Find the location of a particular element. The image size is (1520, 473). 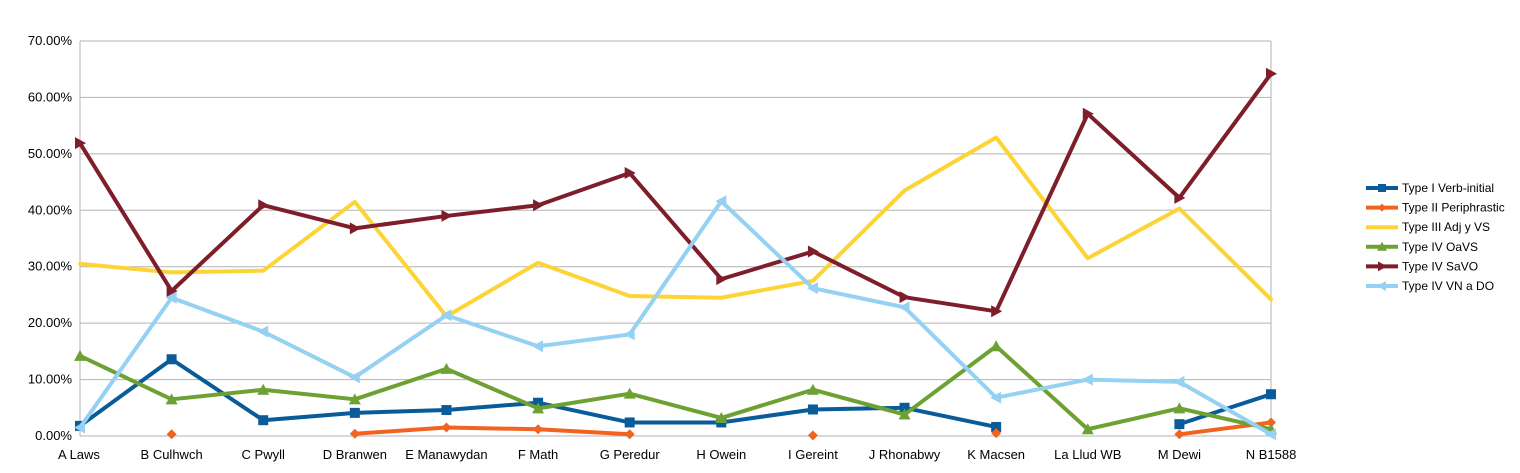

legend-label: Type IV OaVS is located at coordinates (1440, 247).